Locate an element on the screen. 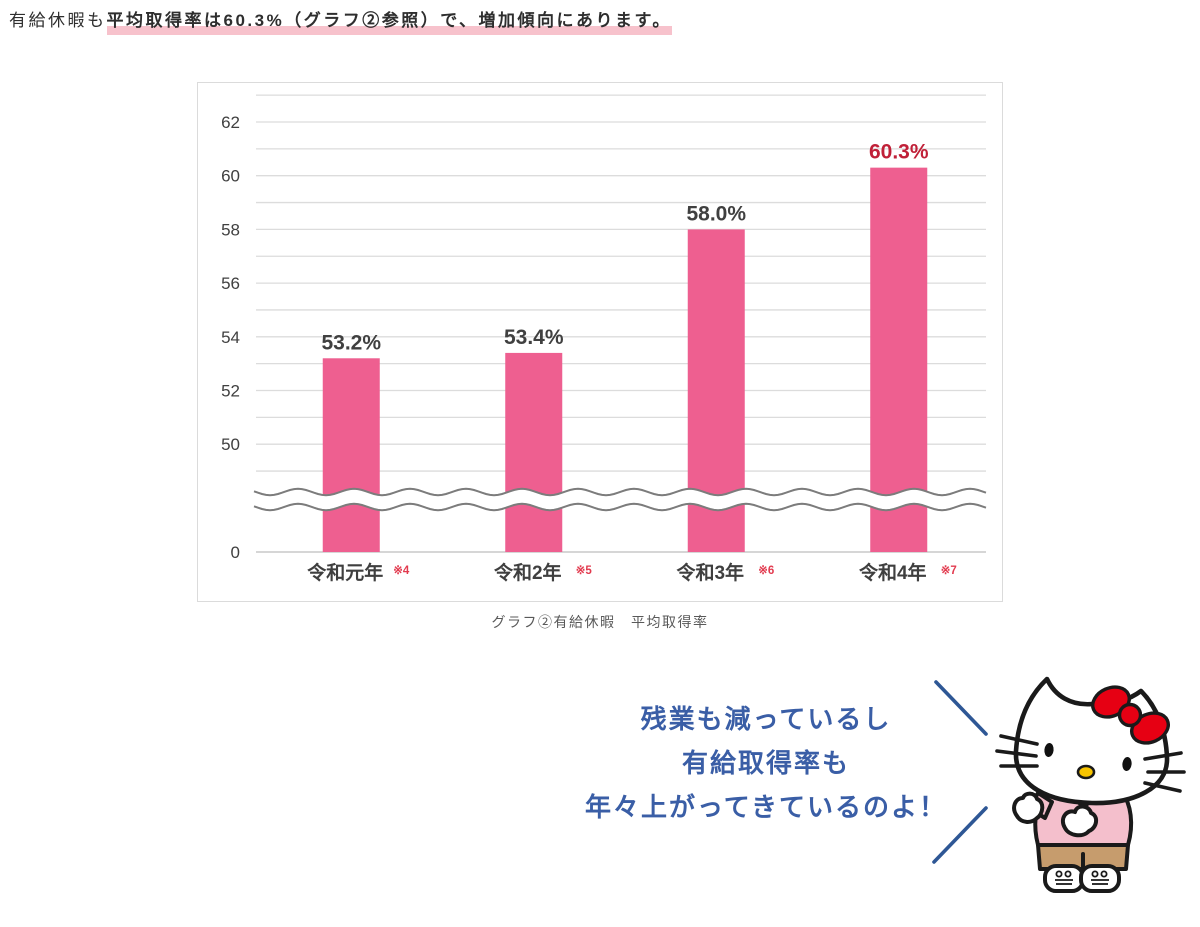 The height and width of the screenshot is (927, 1200). svg-text: 58 is located at coordinates (230, 229).